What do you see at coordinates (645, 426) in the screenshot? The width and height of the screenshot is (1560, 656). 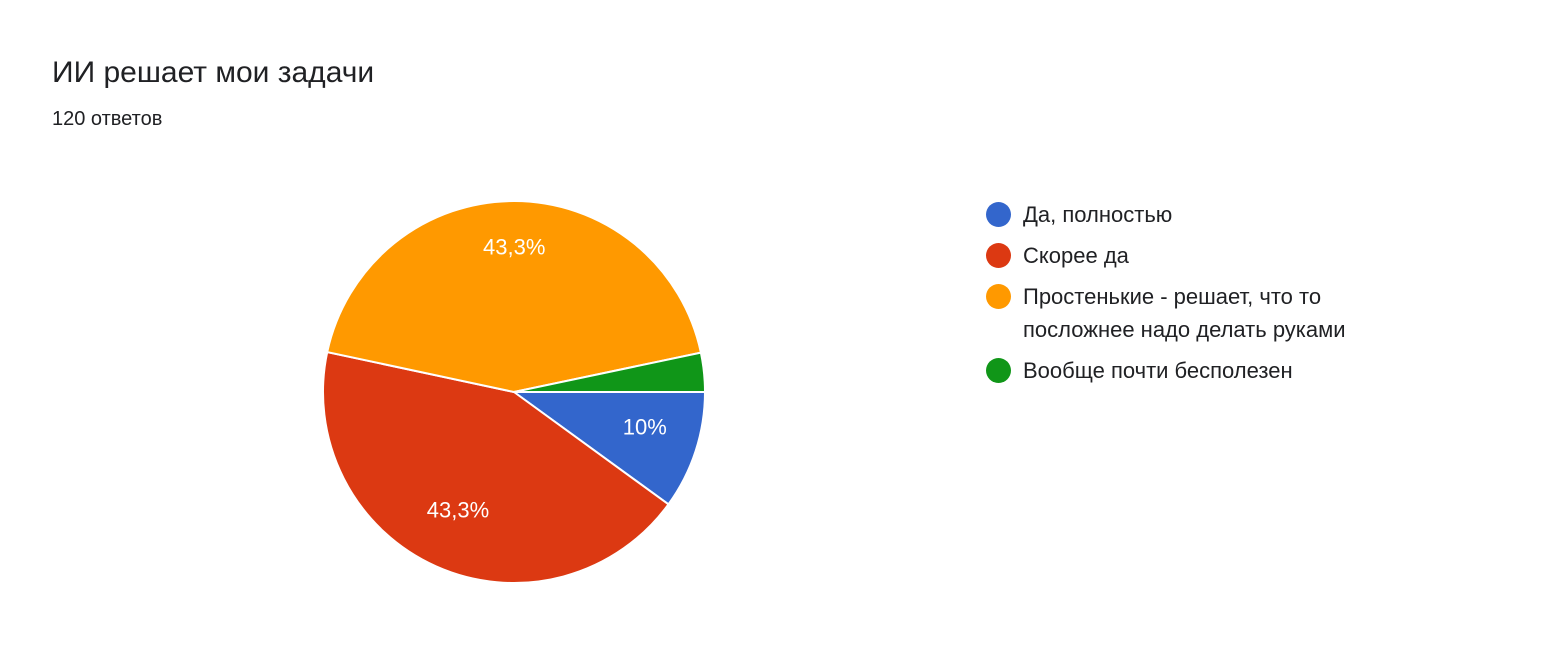 I see `slice-data-label: 10%` at bounding box center [645, 426].